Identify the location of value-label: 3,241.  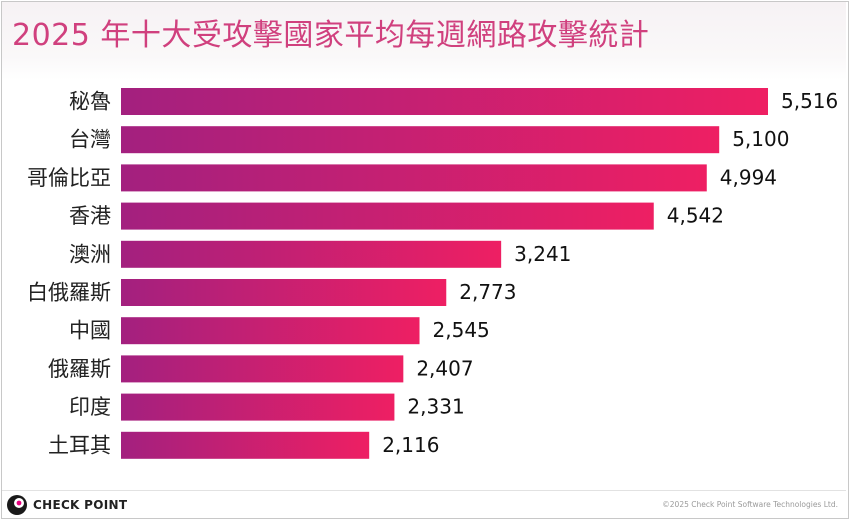
(542, 254).